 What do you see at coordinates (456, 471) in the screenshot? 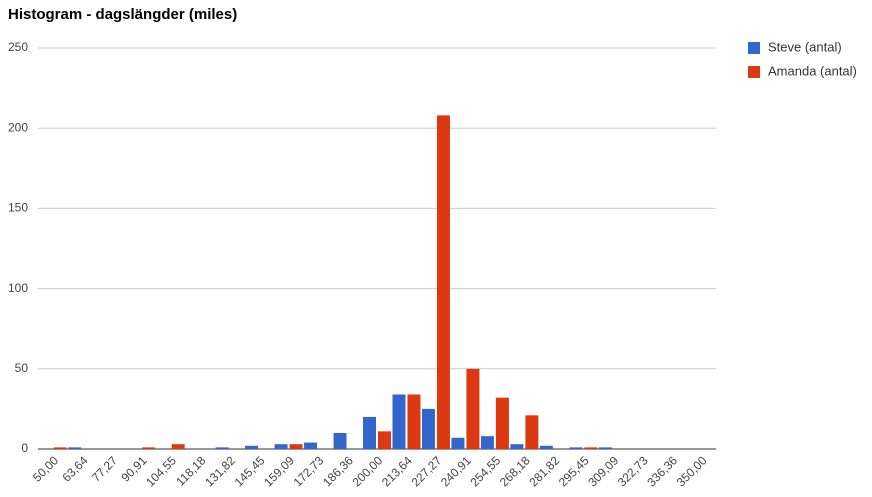
I see `x-tick-label: 240,91` at bounding box center [456, 471].